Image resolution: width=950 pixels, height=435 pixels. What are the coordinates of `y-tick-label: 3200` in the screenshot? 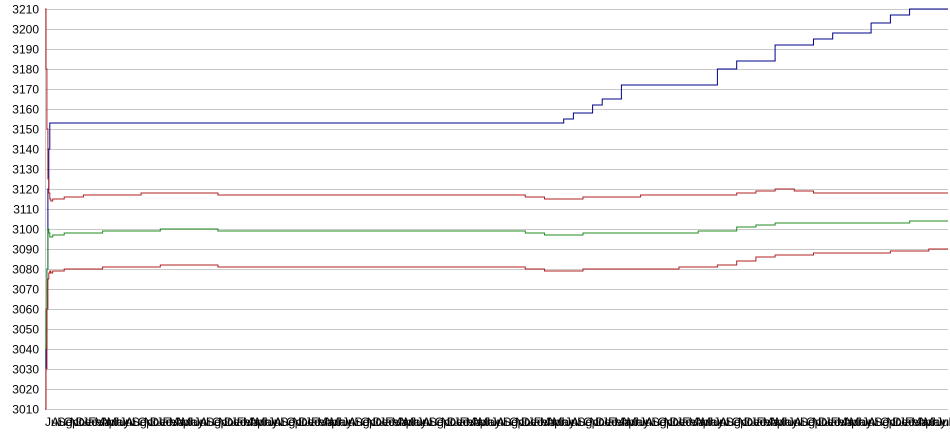 It's located at (25, 30).